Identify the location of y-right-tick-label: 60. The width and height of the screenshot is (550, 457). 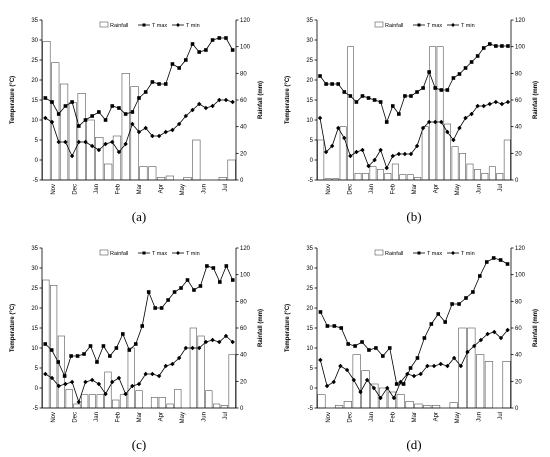
(243, 101).